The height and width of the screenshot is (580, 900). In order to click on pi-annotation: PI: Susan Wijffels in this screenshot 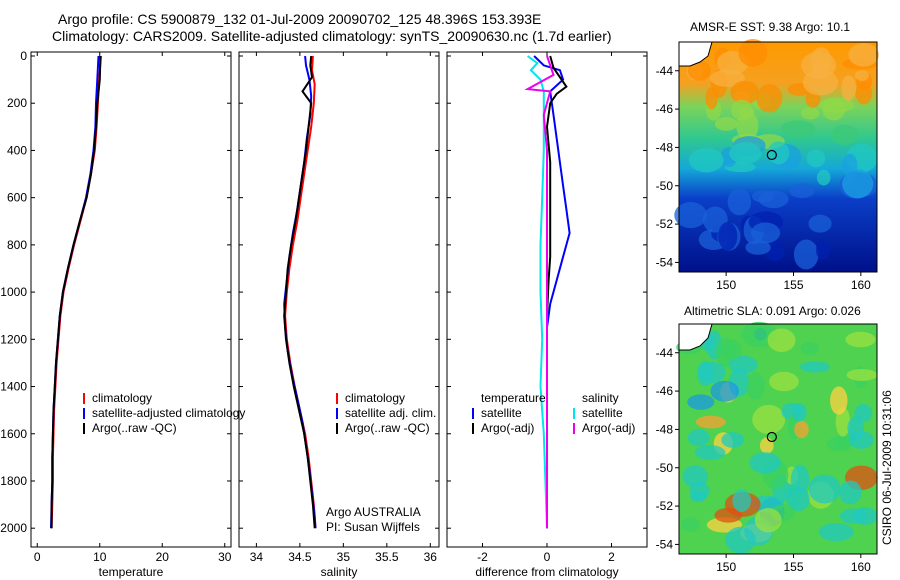, I will do `click(373, 527)`.